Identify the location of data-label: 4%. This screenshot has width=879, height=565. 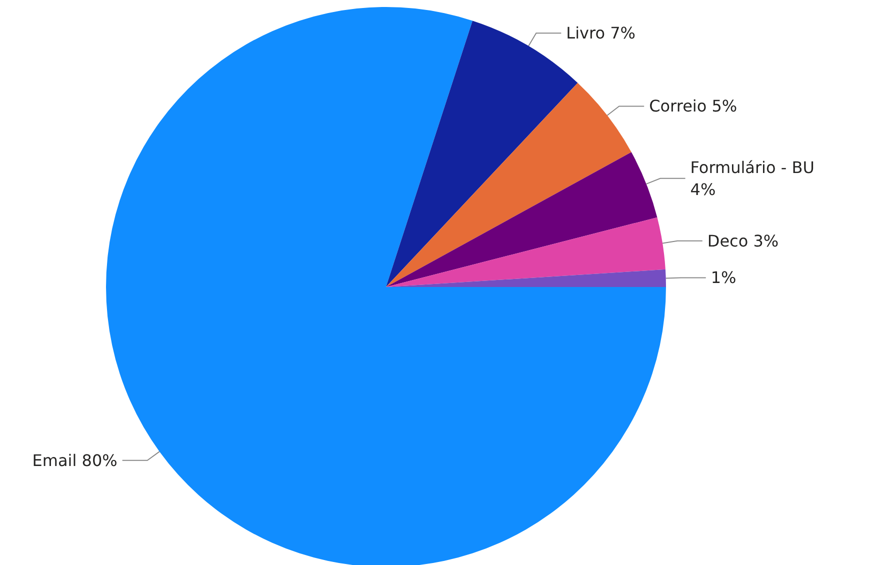
(703, 189).